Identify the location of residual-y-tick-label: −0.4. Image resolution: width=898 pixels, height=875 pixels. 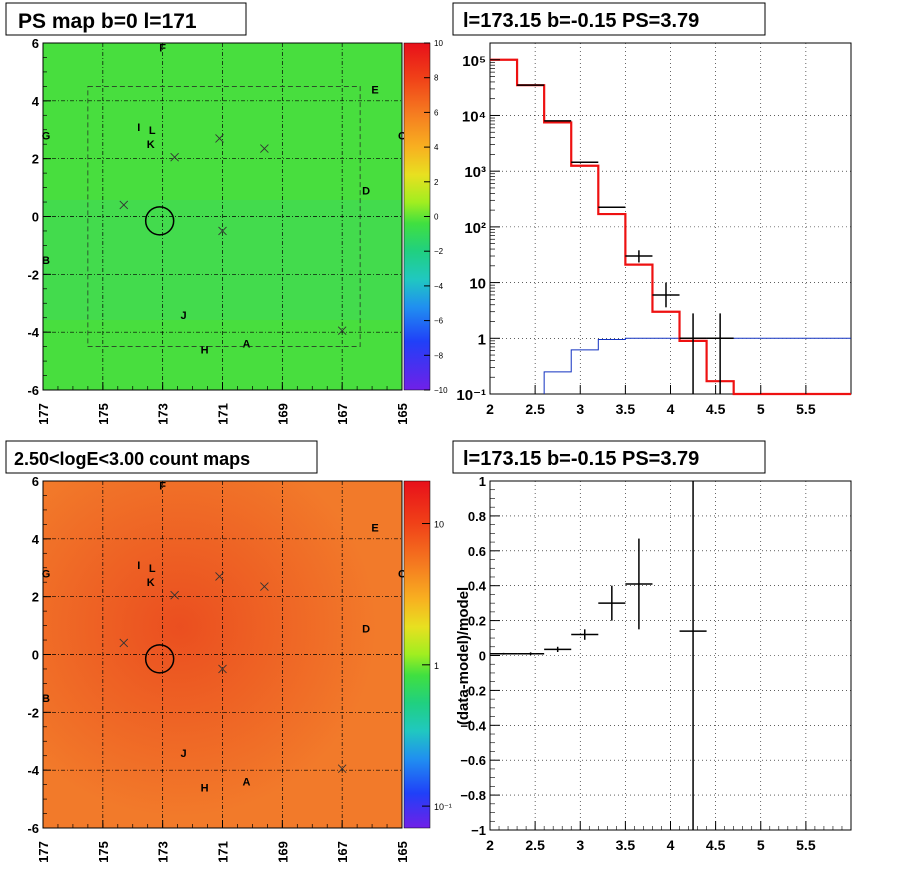
(473, 725).